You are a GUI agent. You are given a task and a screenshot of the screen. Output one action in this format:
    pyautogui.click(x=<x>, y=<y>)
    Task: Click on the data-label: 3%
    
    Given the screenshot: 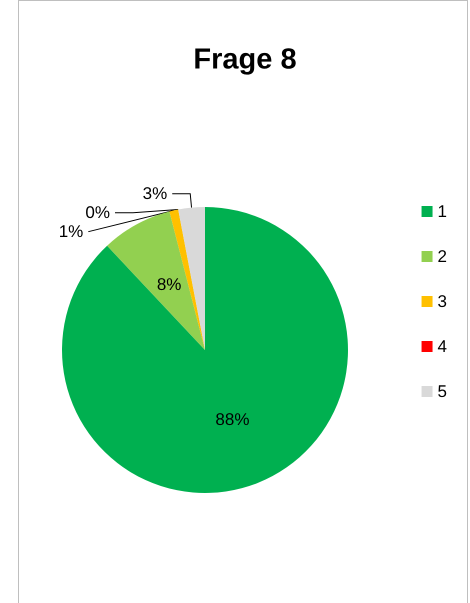 What is the action you would take?
    pyautogui.click(x=155, y=194)
    